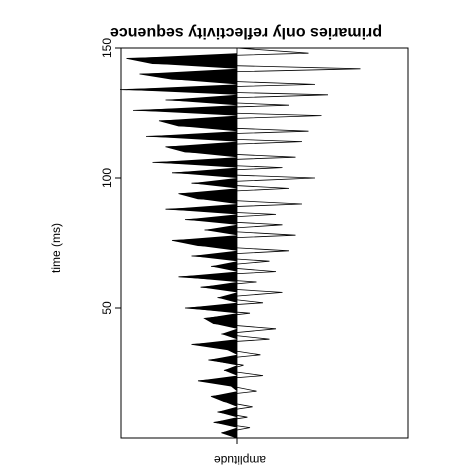  I want to click on y-tick-label: 100, so click(107, 178).